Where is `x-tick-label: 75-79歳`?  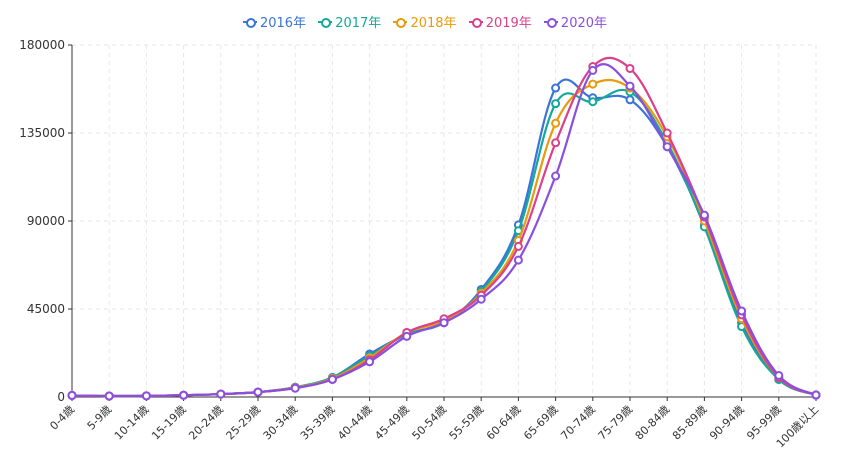 x-tick-label: 75-79歳 is located at coordinates (616, 423).